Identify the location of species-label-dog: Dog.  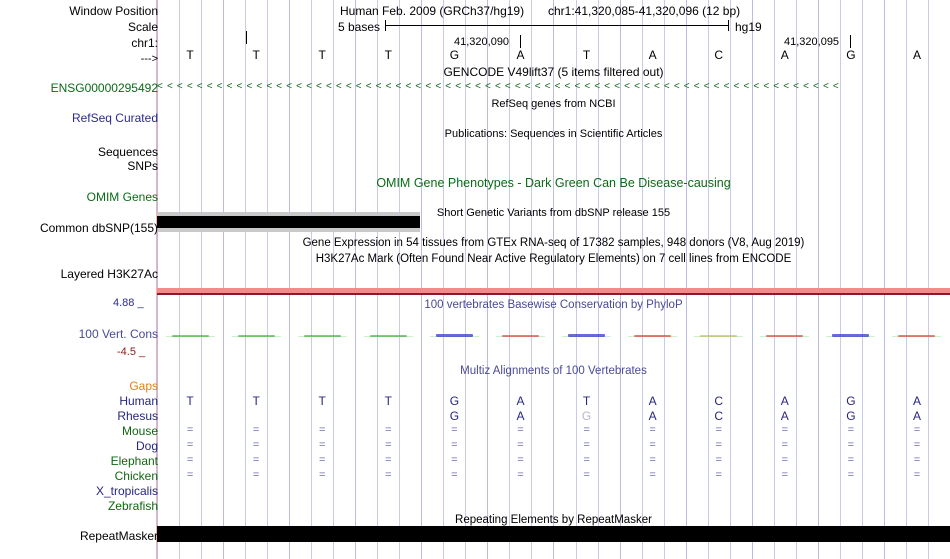
(146, 446).